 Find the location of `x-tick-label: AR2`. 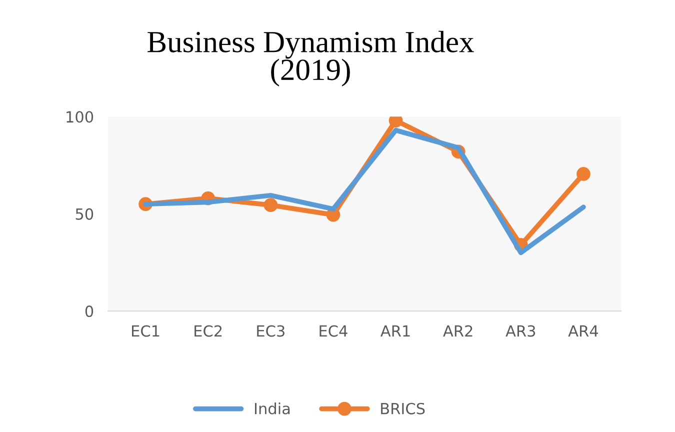

x-tick-label: AR2 is located at coordinates (457, 331).